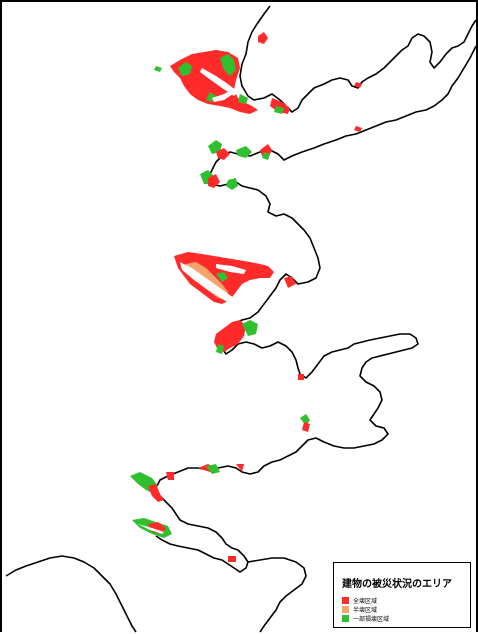  I want to click on legend-item-half-collapse: 半壊区域, so click(360, 609).